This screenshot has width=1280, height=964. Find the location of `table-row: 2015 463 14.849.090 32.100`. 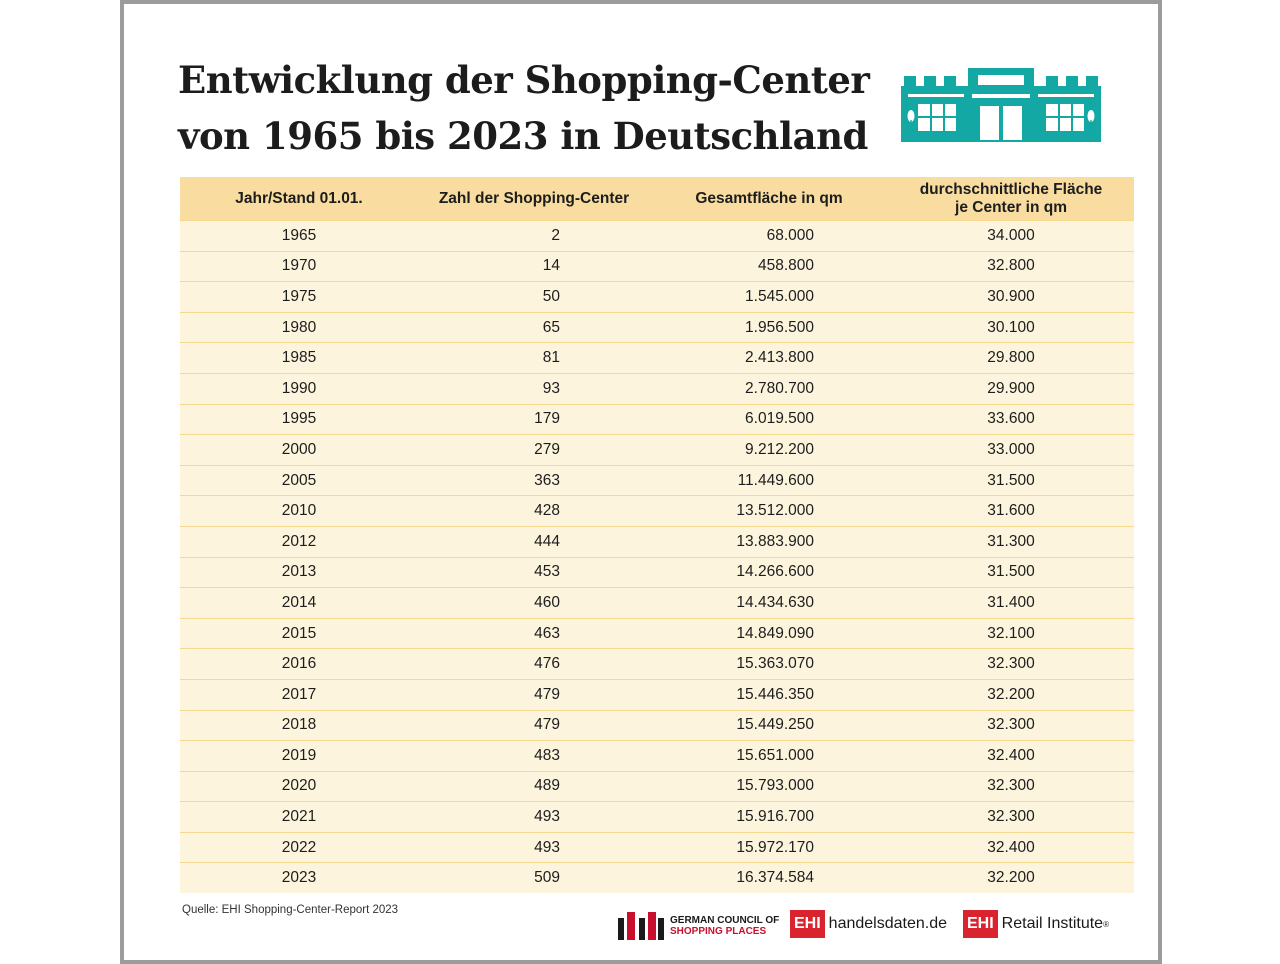

table-row: 2015 463 14.849.090 32.100 is located at coordinates (657, 633).